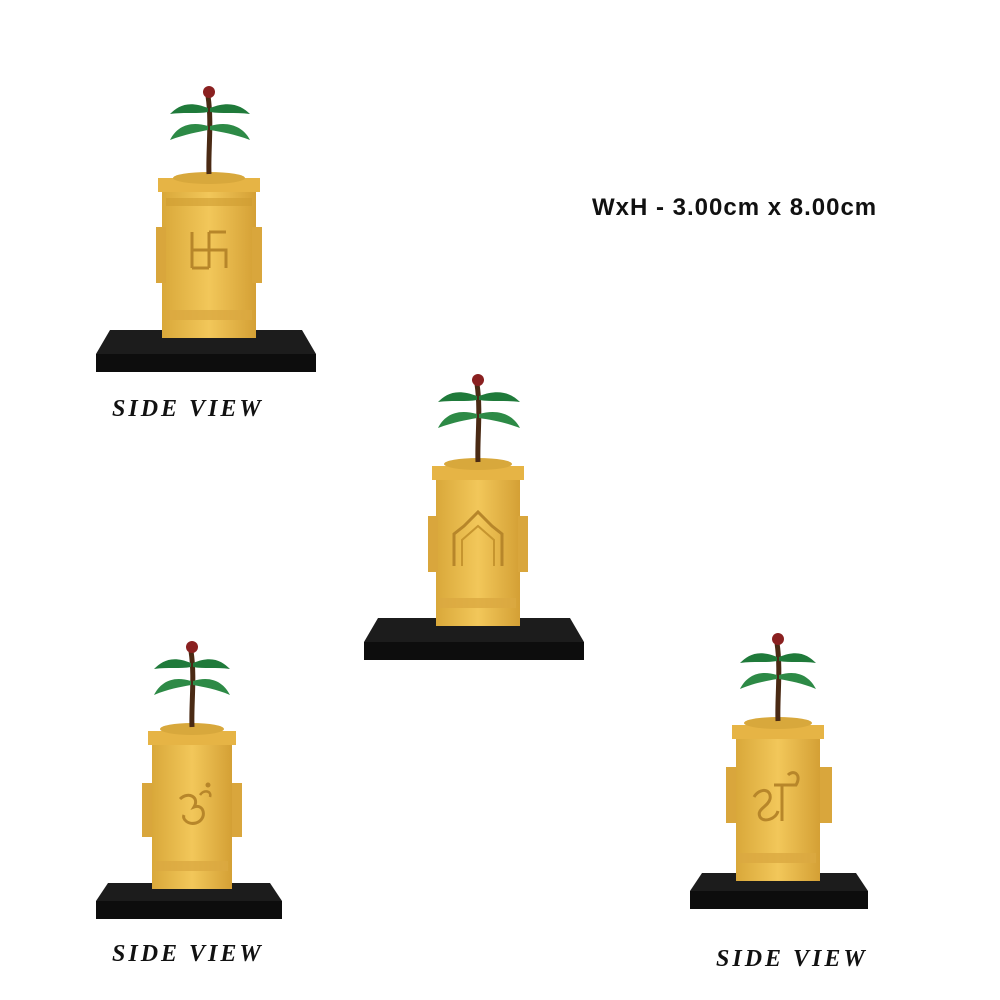  I want to click on tulsi-stand-side-view-swastika, so click(206, 228).